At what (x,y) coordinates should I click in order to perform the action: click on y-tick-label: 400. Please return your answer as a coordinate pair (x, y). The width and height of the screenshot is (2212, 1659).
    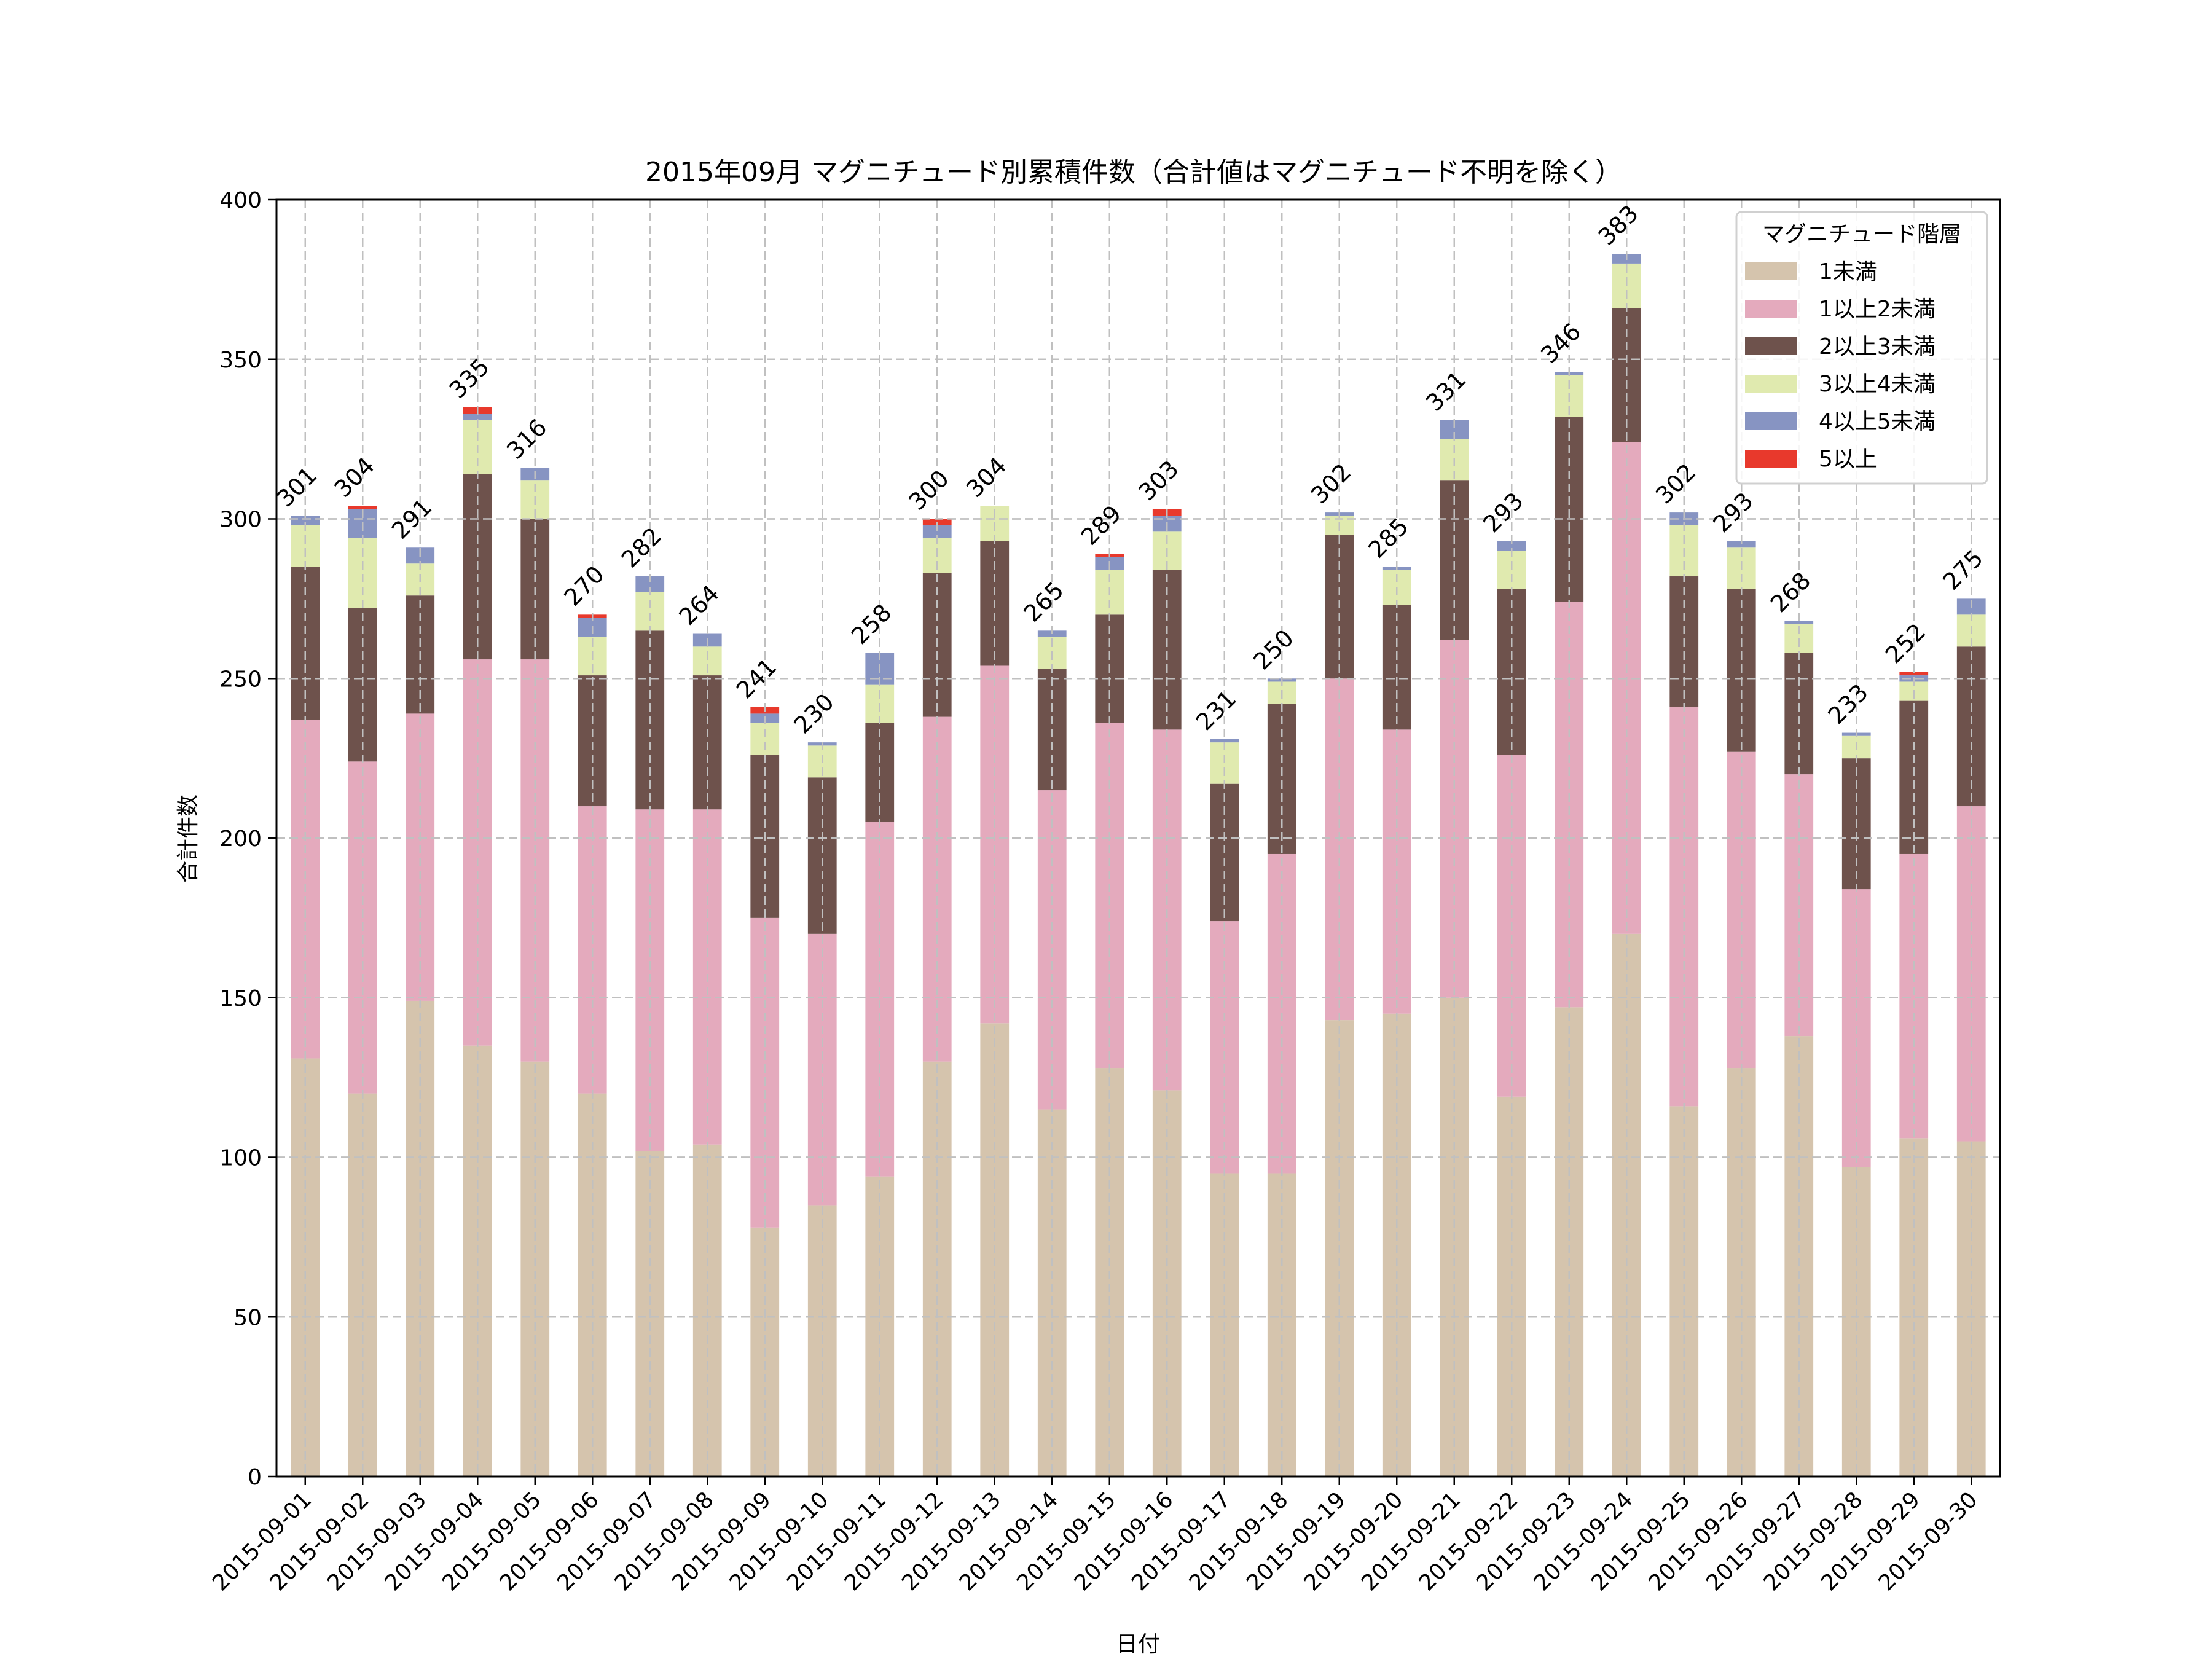
    Looking at the image, I should click on (240, 200).